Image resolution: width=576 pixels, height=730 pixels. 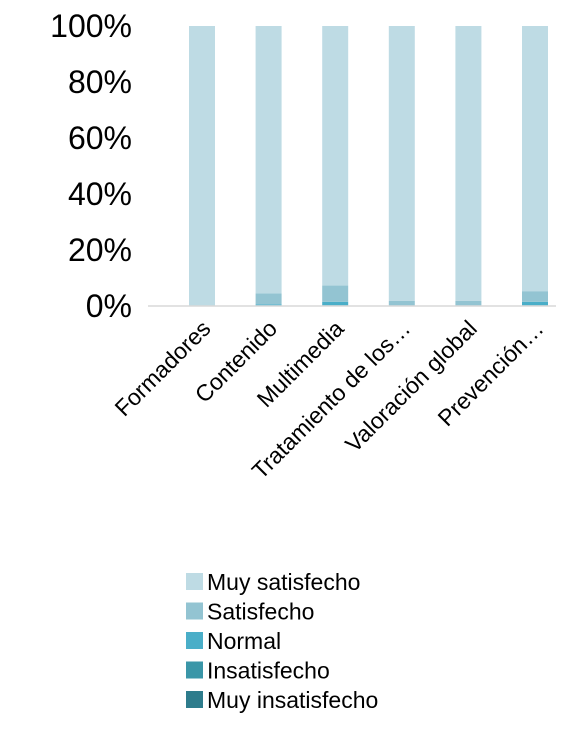 What do you see at coordinates (100, 82) in the screenshot?
I see `y-tick-label: 80%` at bounding box center [100, 82].